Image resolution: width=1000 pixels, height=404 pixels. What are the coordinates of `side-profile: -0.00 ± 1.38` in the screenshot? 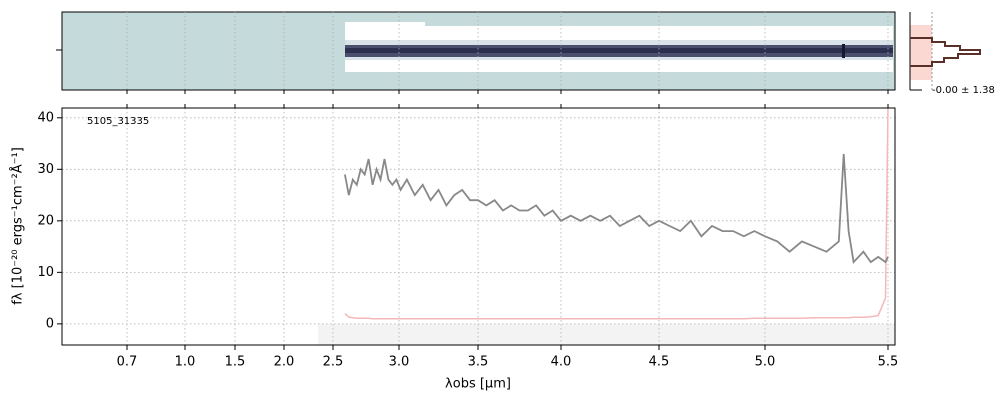 It's located at (952, 54).